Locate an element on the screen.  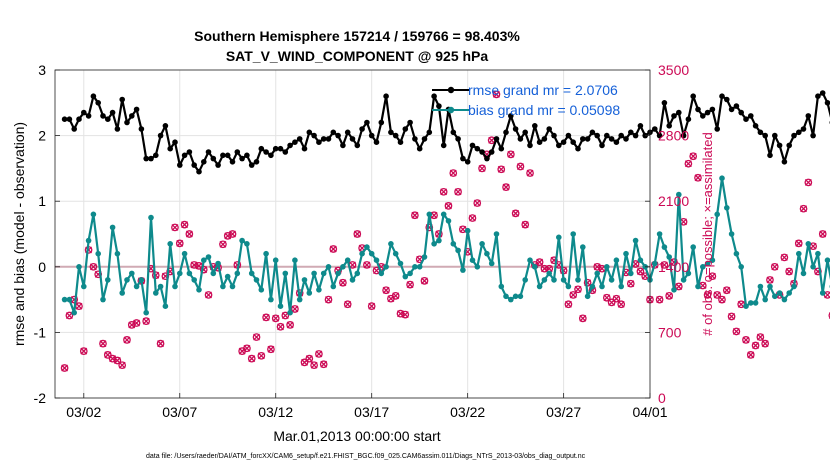
y-tick-label: 1 is located at coordinates (42, 201).